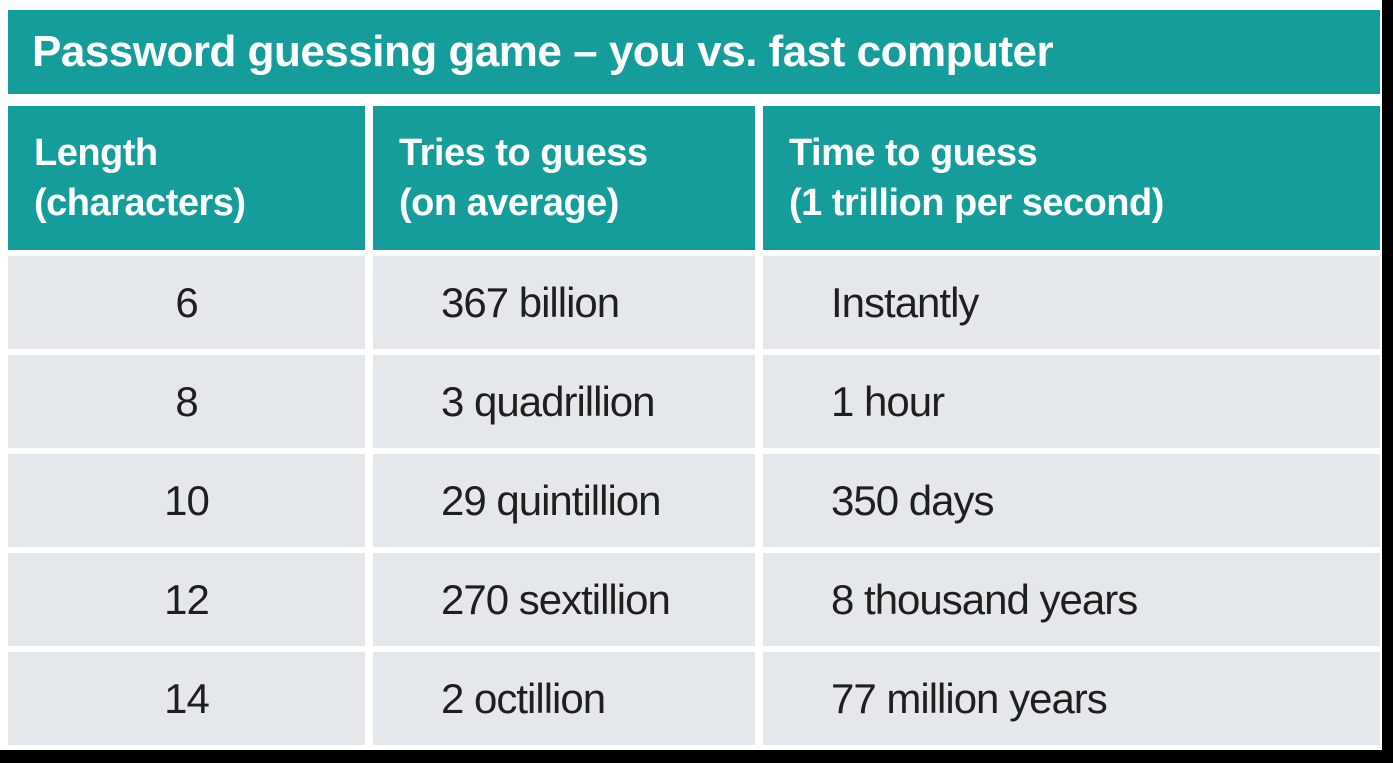 The width and height of the screenshot is (1393, 763). What do you see at coordinates (1071, 401) in the screenshot?
I see `cell-time: 1 hour` at bounding box center [1071, 401].